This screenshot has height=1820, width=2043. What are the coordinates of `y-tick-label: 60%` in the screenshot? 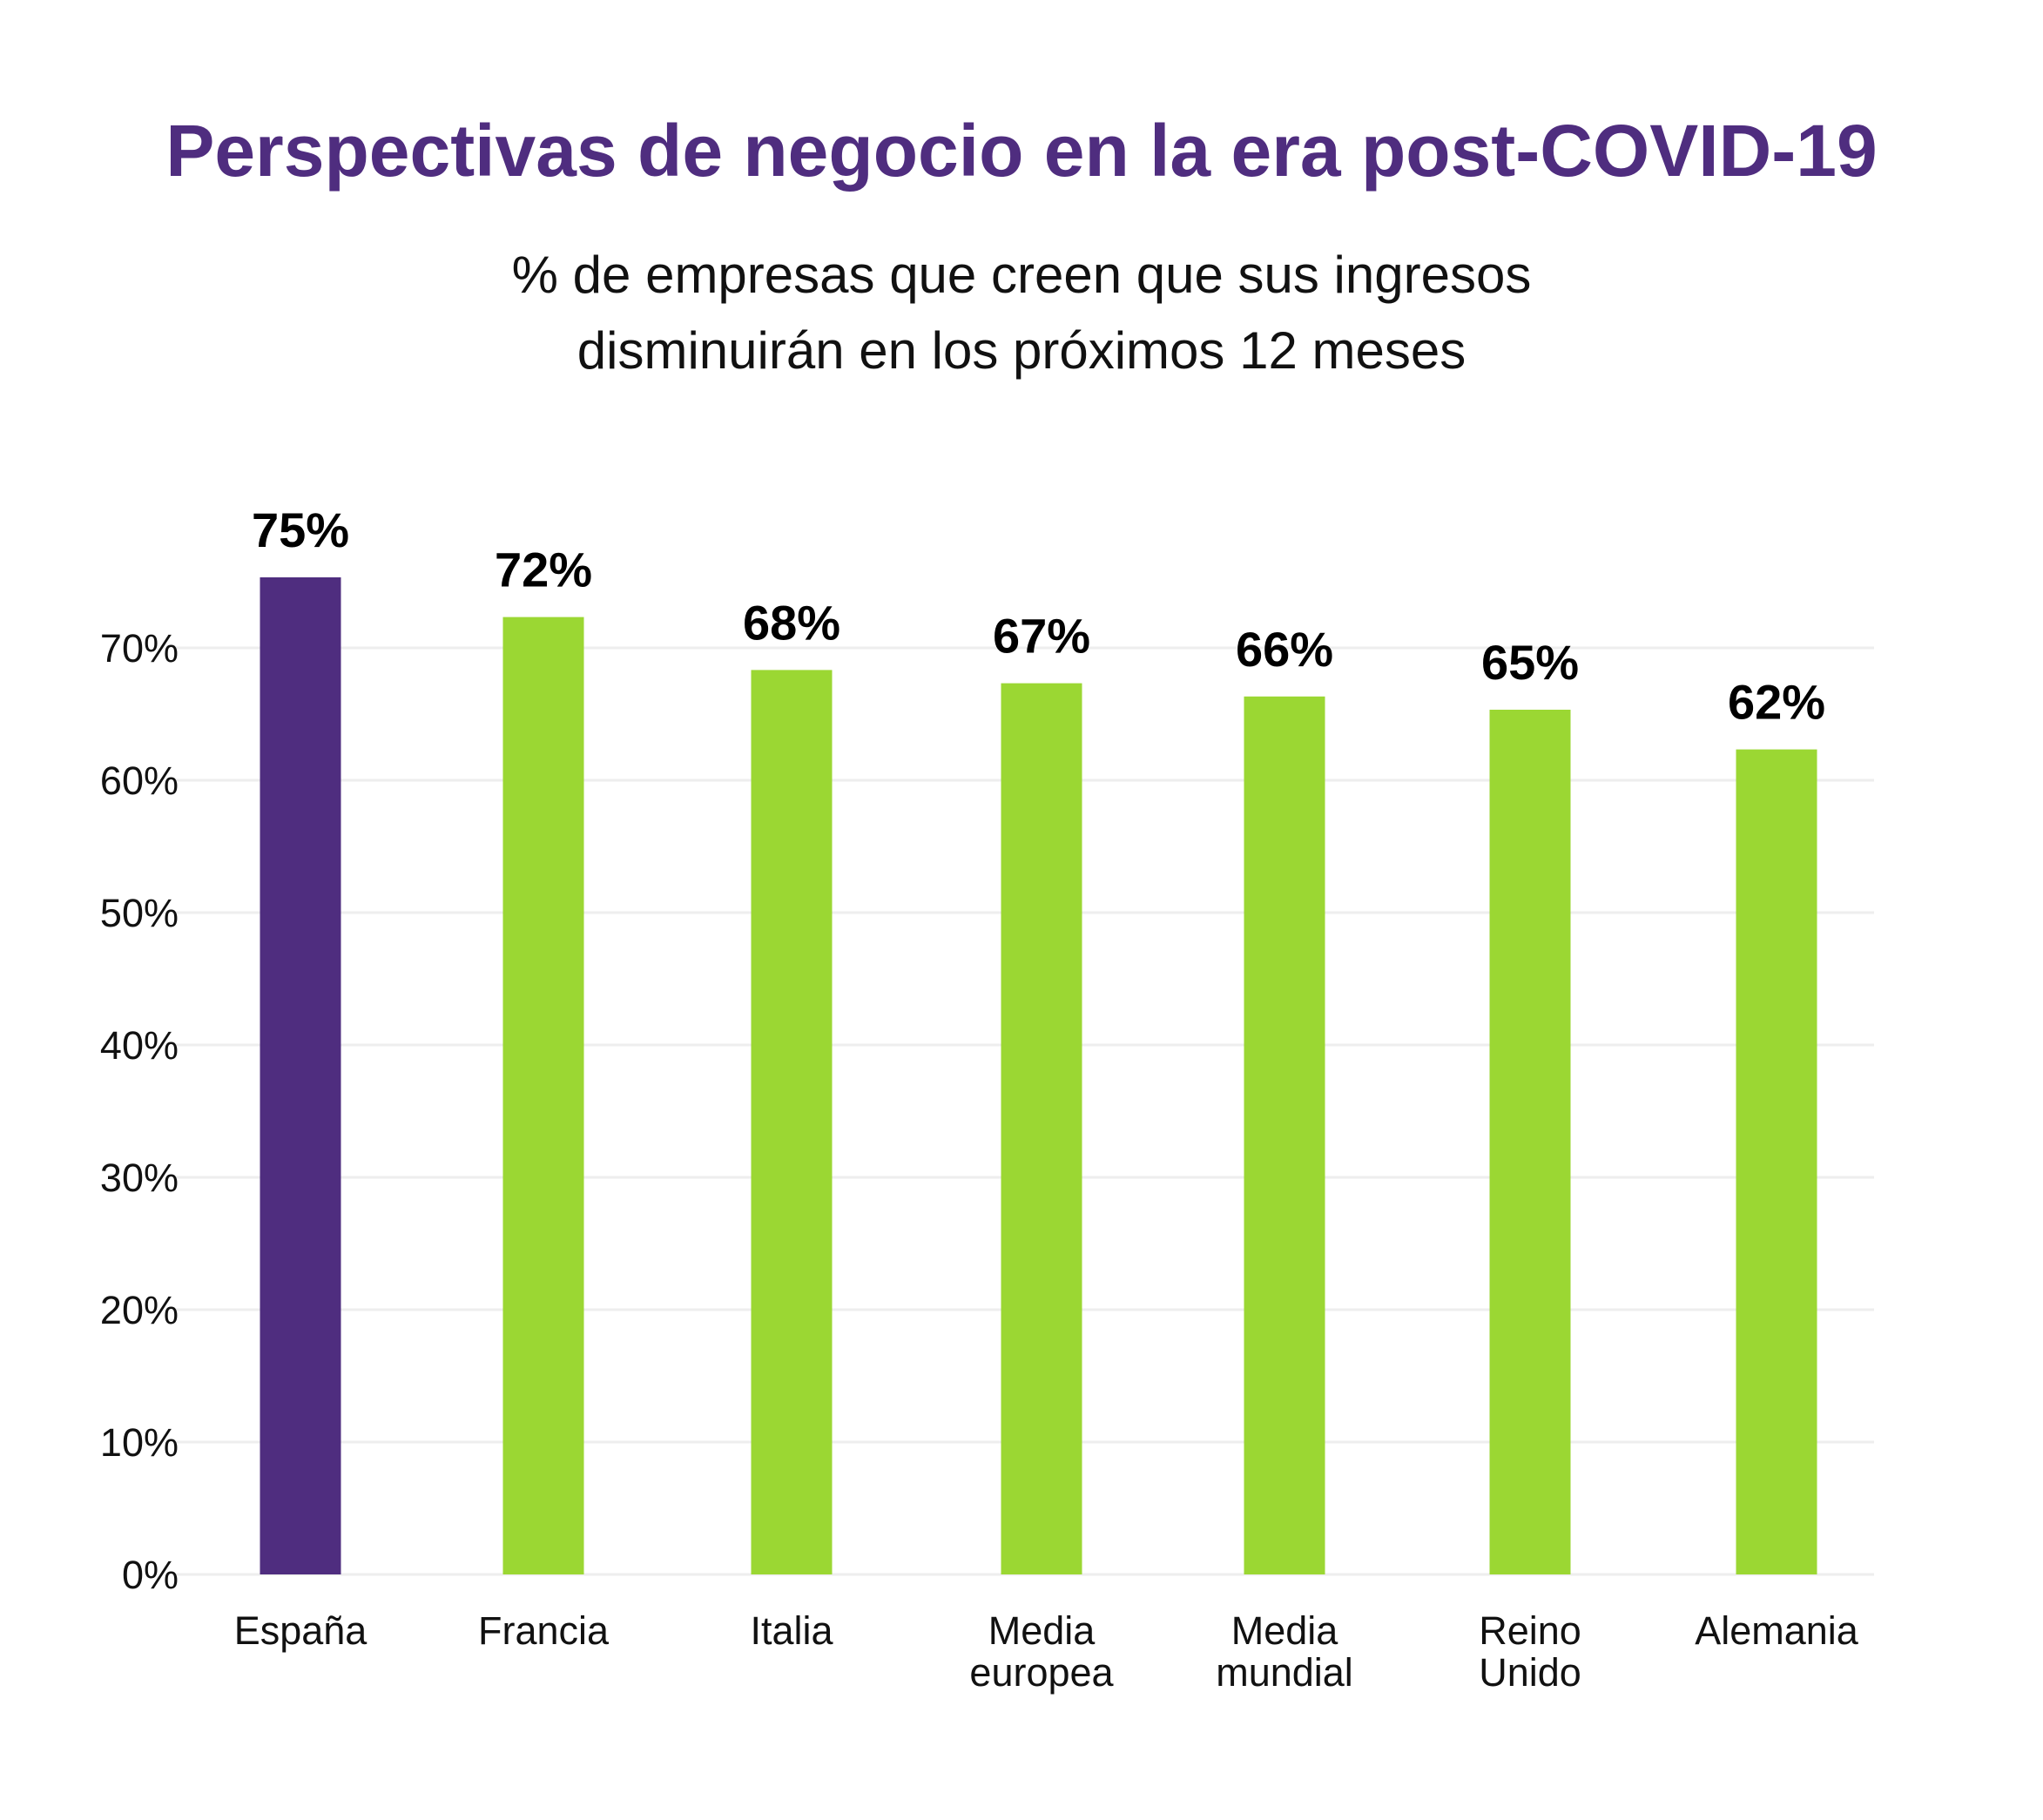 It's located at (139, 780).